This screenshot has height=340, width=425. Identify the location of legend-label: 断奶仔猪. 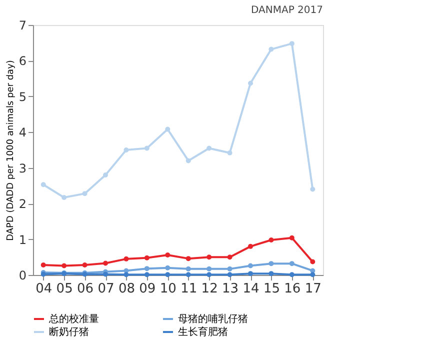
(69, 332).